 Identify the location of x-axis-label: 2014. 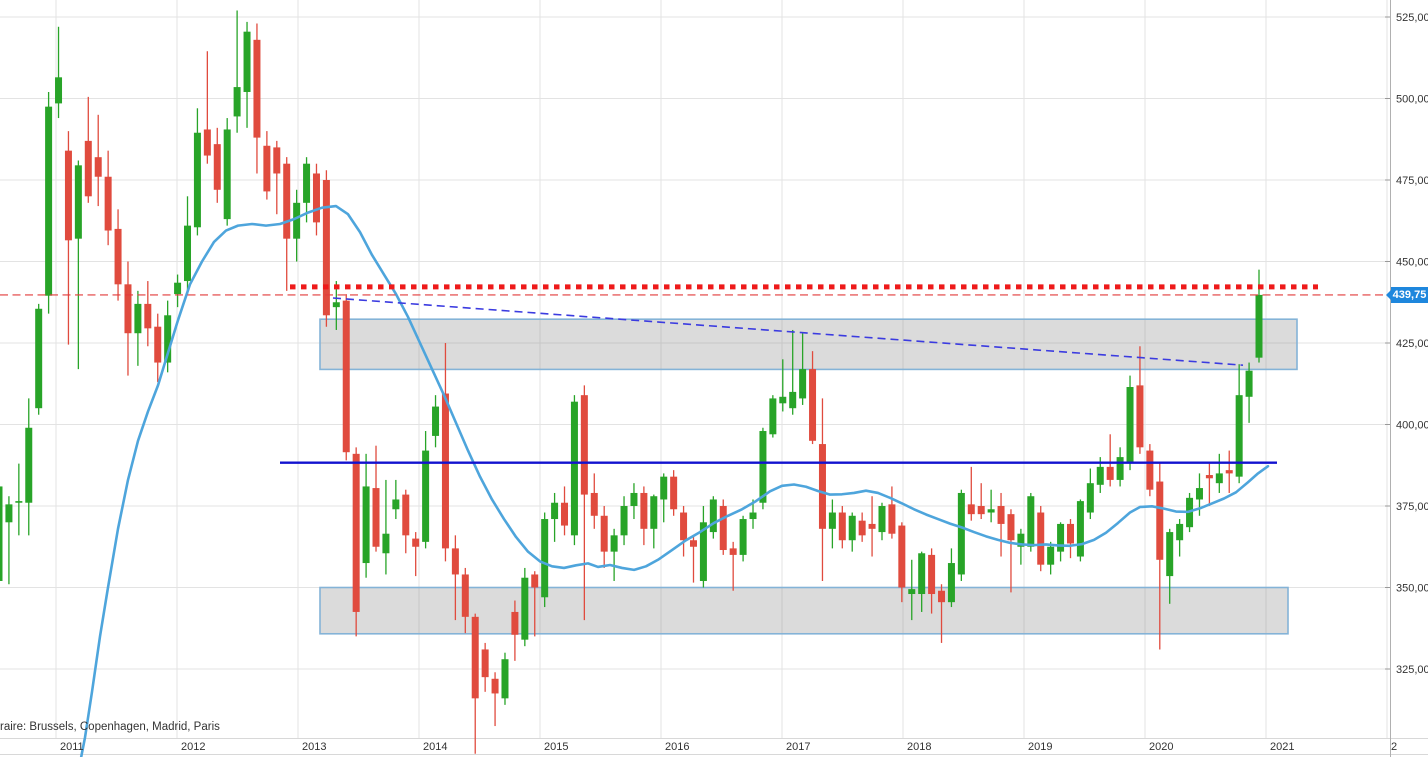
(435, 747).